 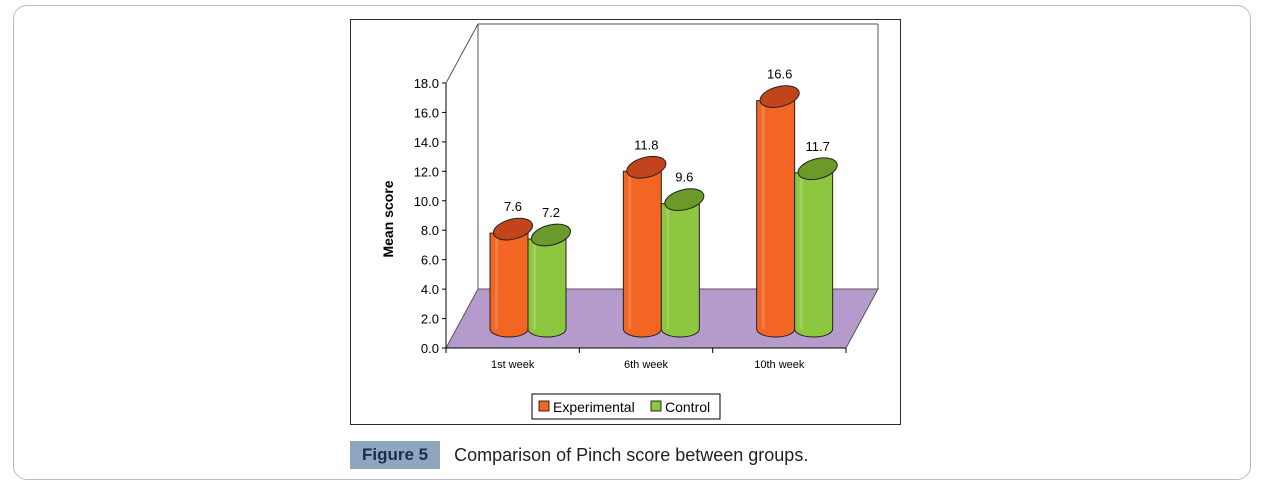 What do you see at coordinates (395, 455) in the screenshot?
I see `figure-label: Figure 5` at bounding box center [395, 455].